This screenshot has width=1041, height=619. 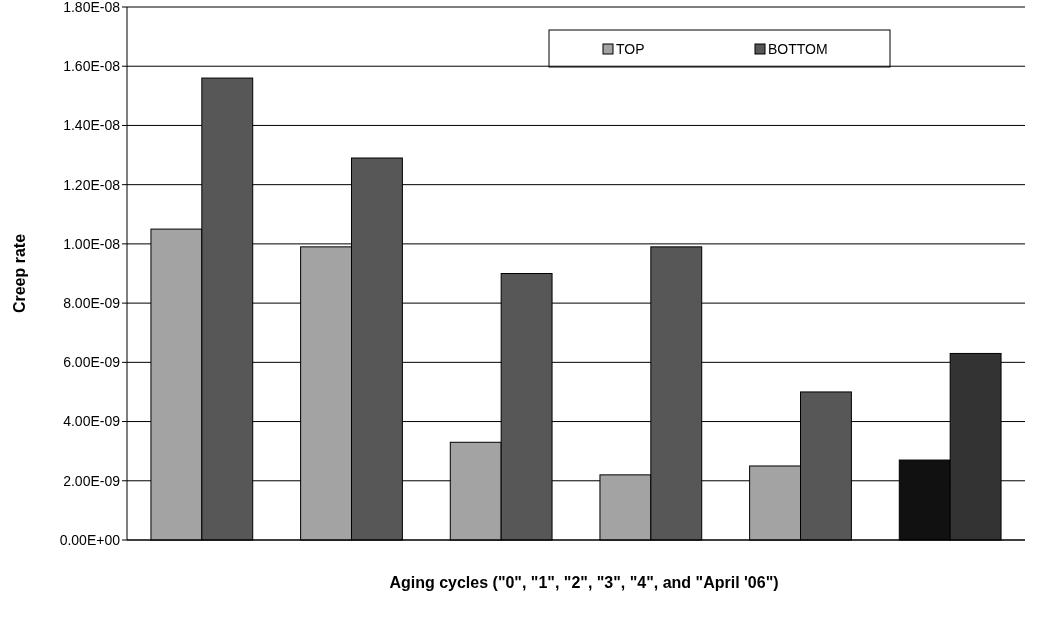 I want to click on y-tick-label: 1.40E-08, so click(x=92, y=125).